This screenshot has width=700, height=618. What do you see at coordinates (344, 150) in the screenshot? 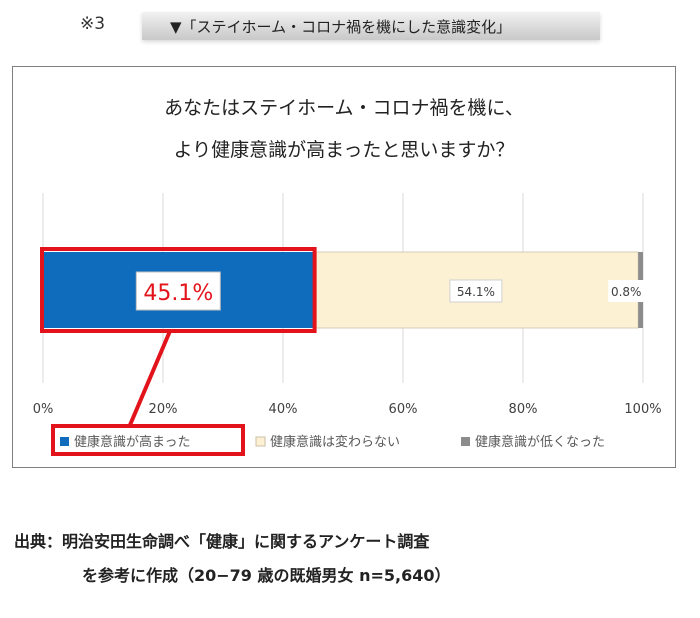
I see `chart-title-line2: より健康意識が高まったと思いますか？` at bounding box center [344, 150].